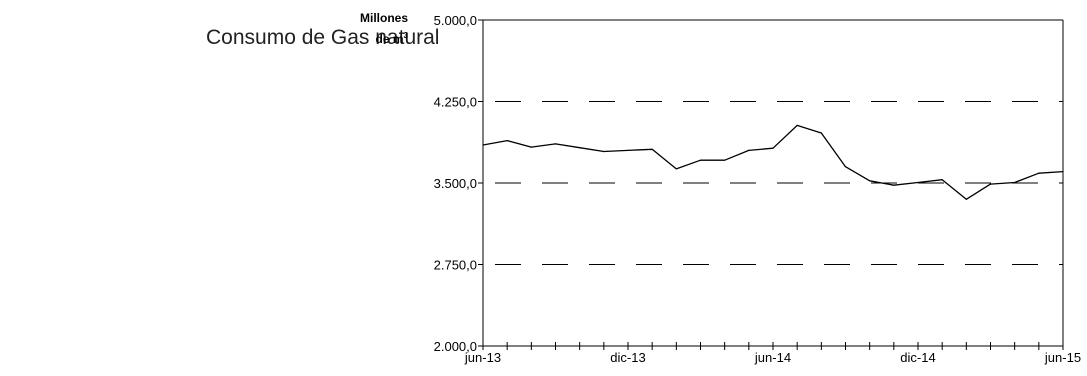 The width and height of the screenshot is (1087, 376). What do you see at coordinates (455, 20) in the screenshot?
I see `y-tick-label-4: 5.000,0` at bounding box center [455, 20].